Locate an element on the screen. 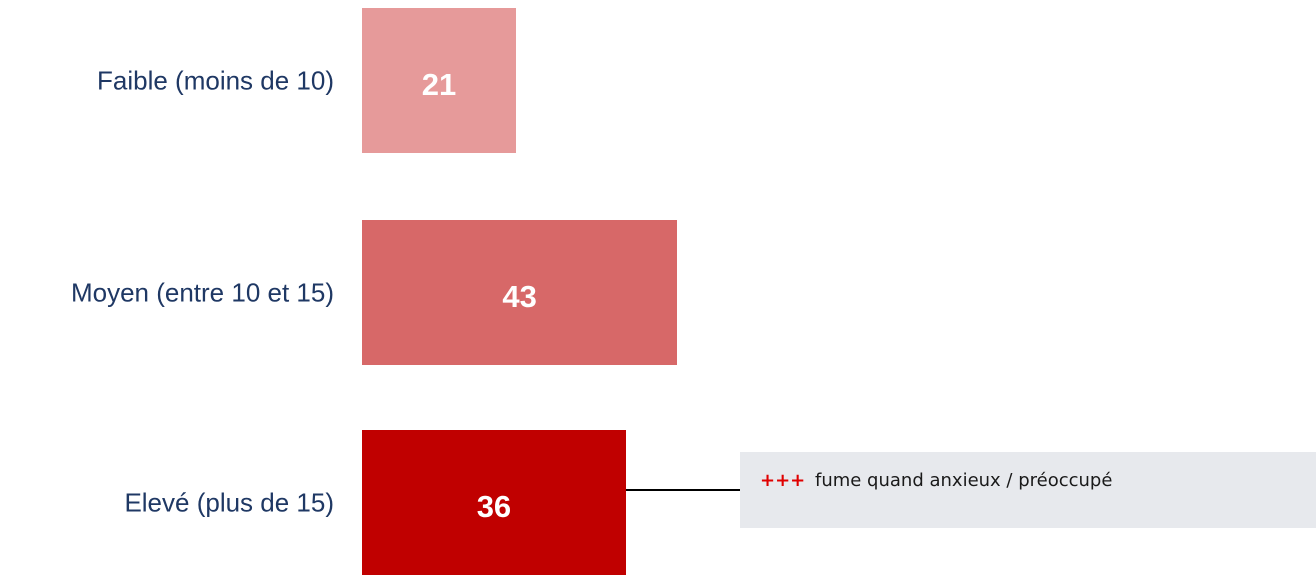 This screenshot has height=575, width=1316. callout-annotation: +++ fume quand anxieux / préoccupé is located at coordinates (1028, 490).